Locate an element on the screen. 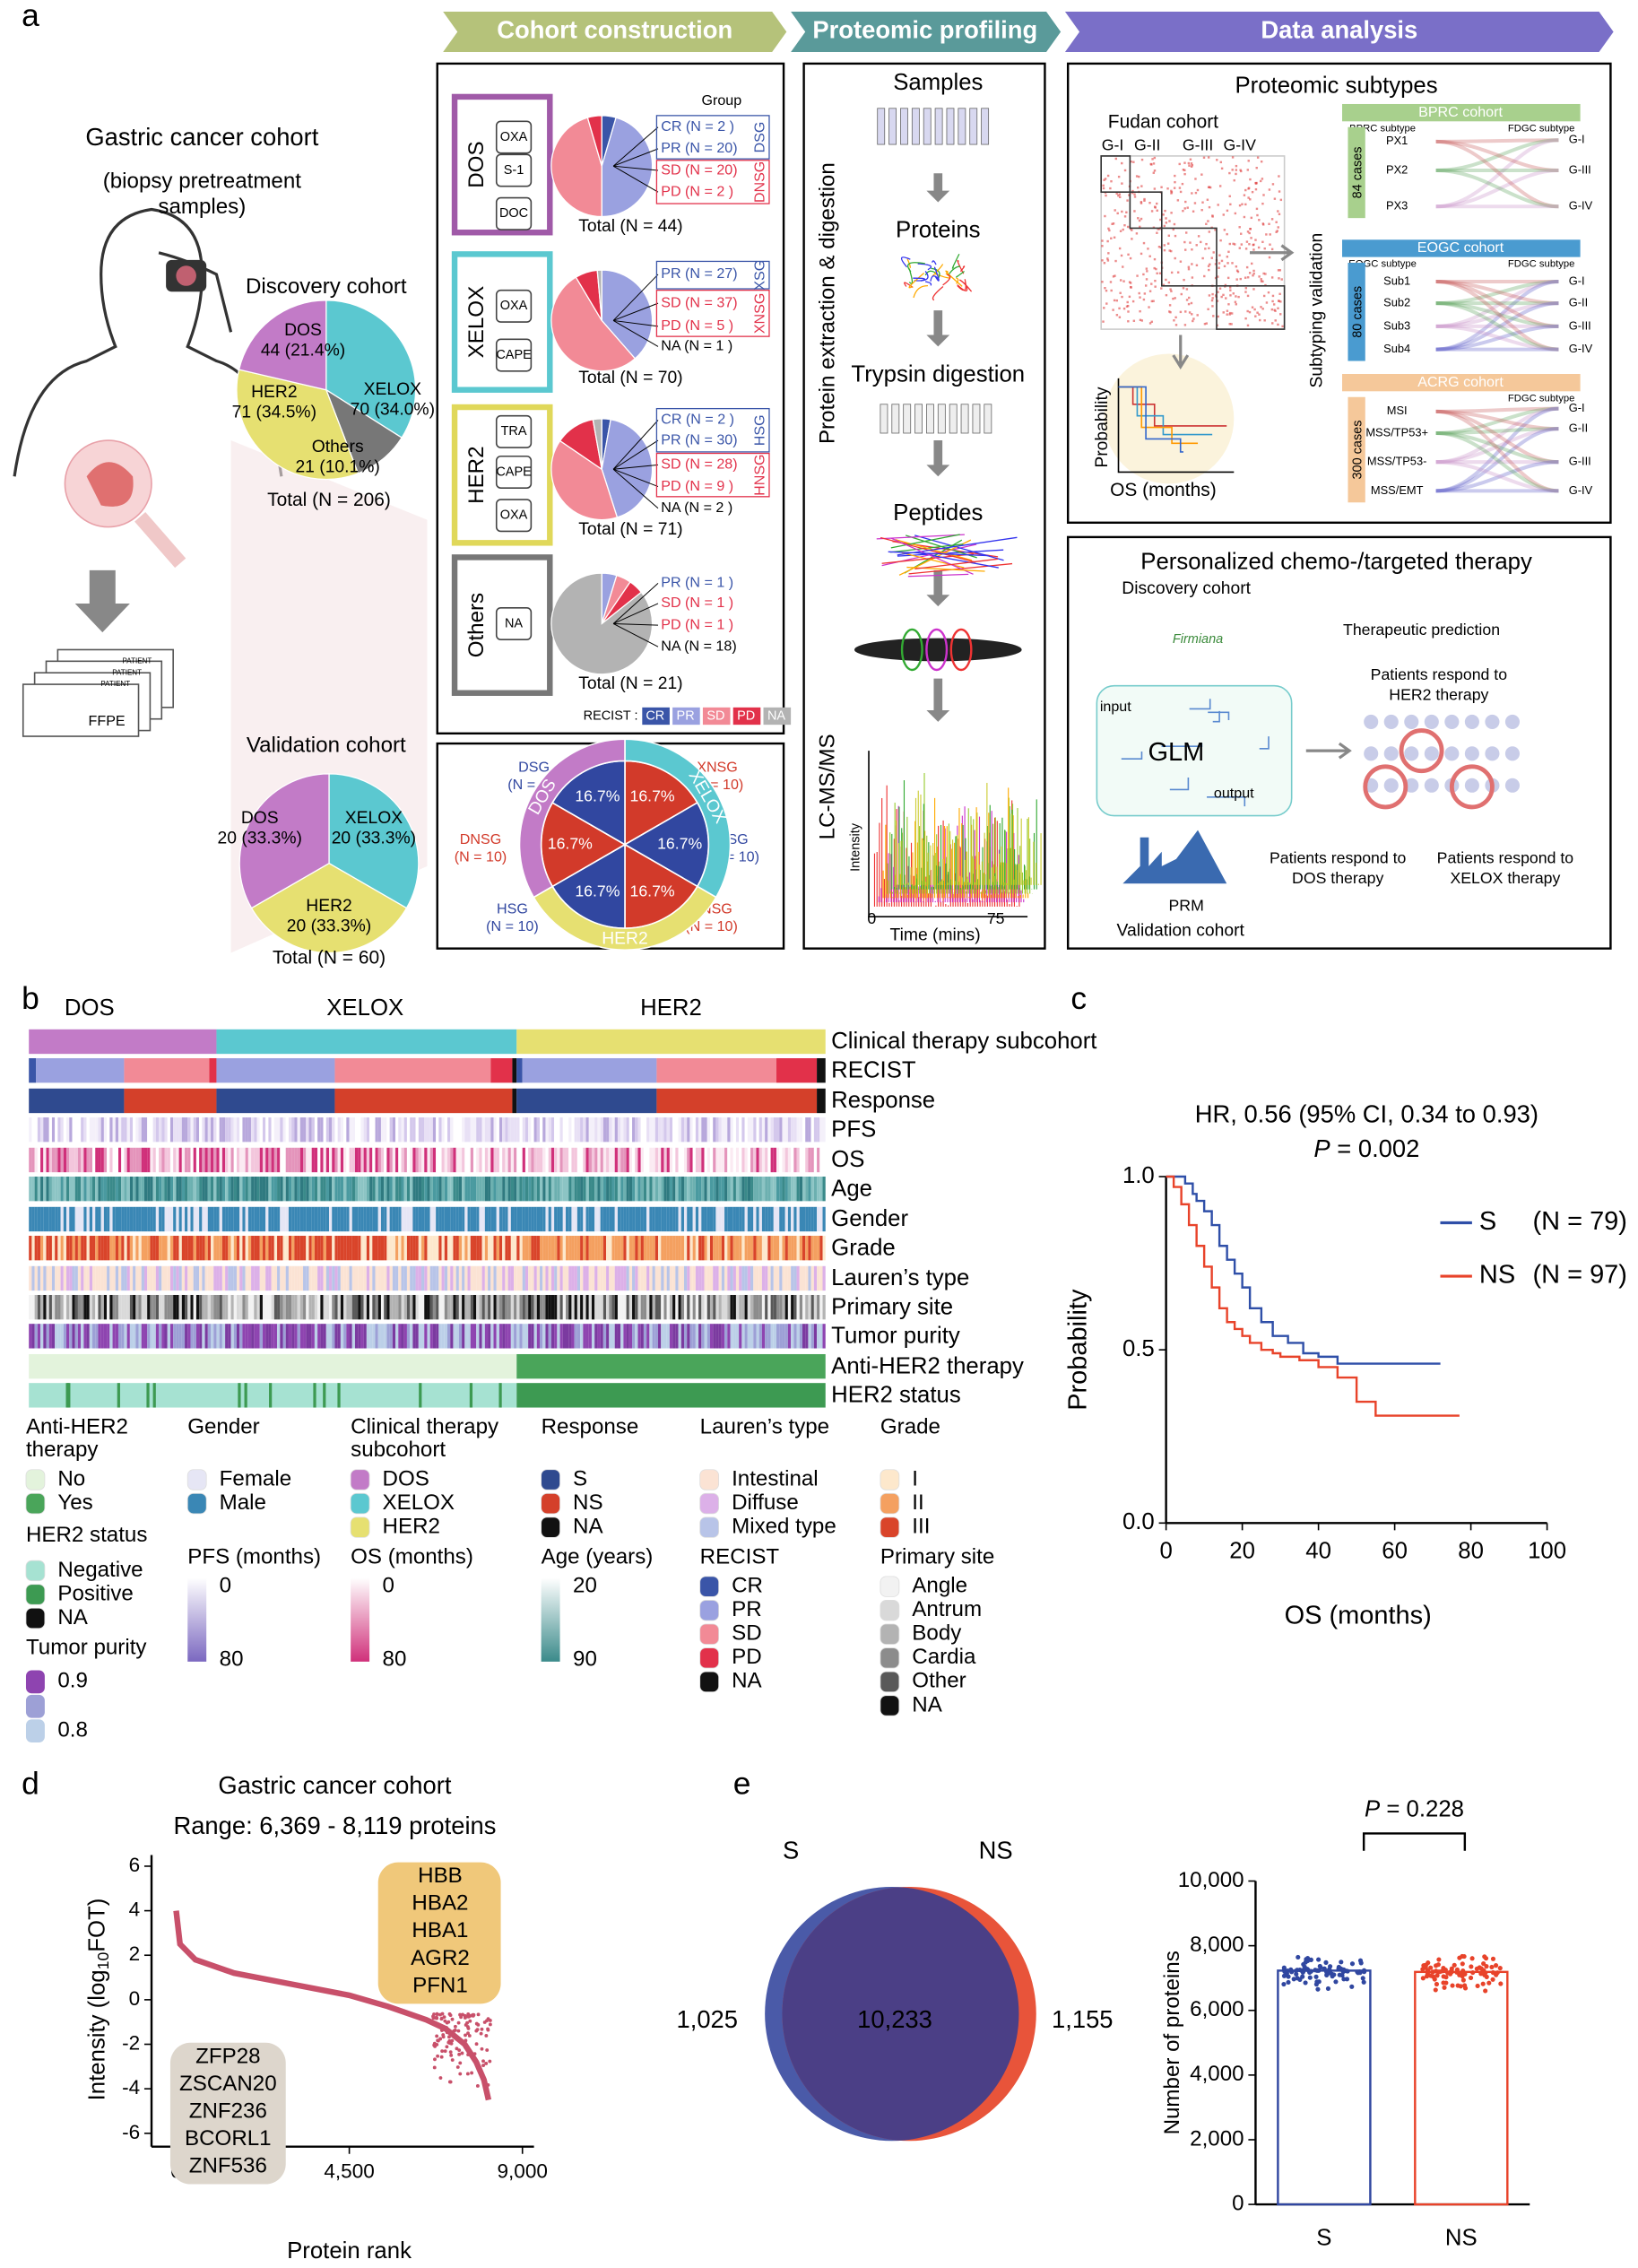 The image size is (1638, 2268). label: Others is located at coordinates (477, 625).